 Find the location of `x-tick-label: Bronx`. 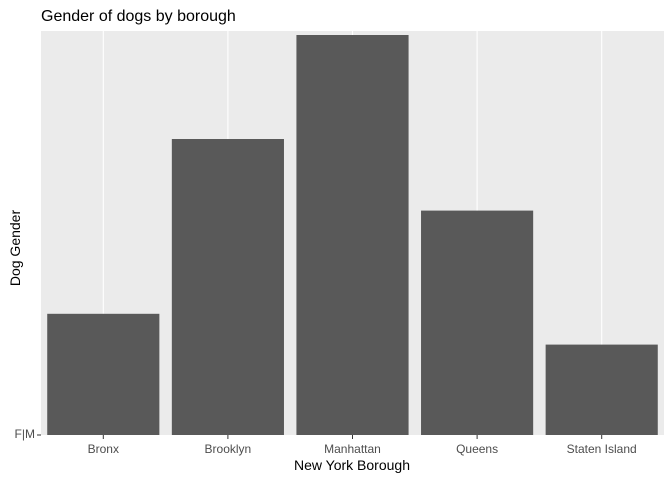

x-tick-label: Bronx is located at coordinates (103, 449).